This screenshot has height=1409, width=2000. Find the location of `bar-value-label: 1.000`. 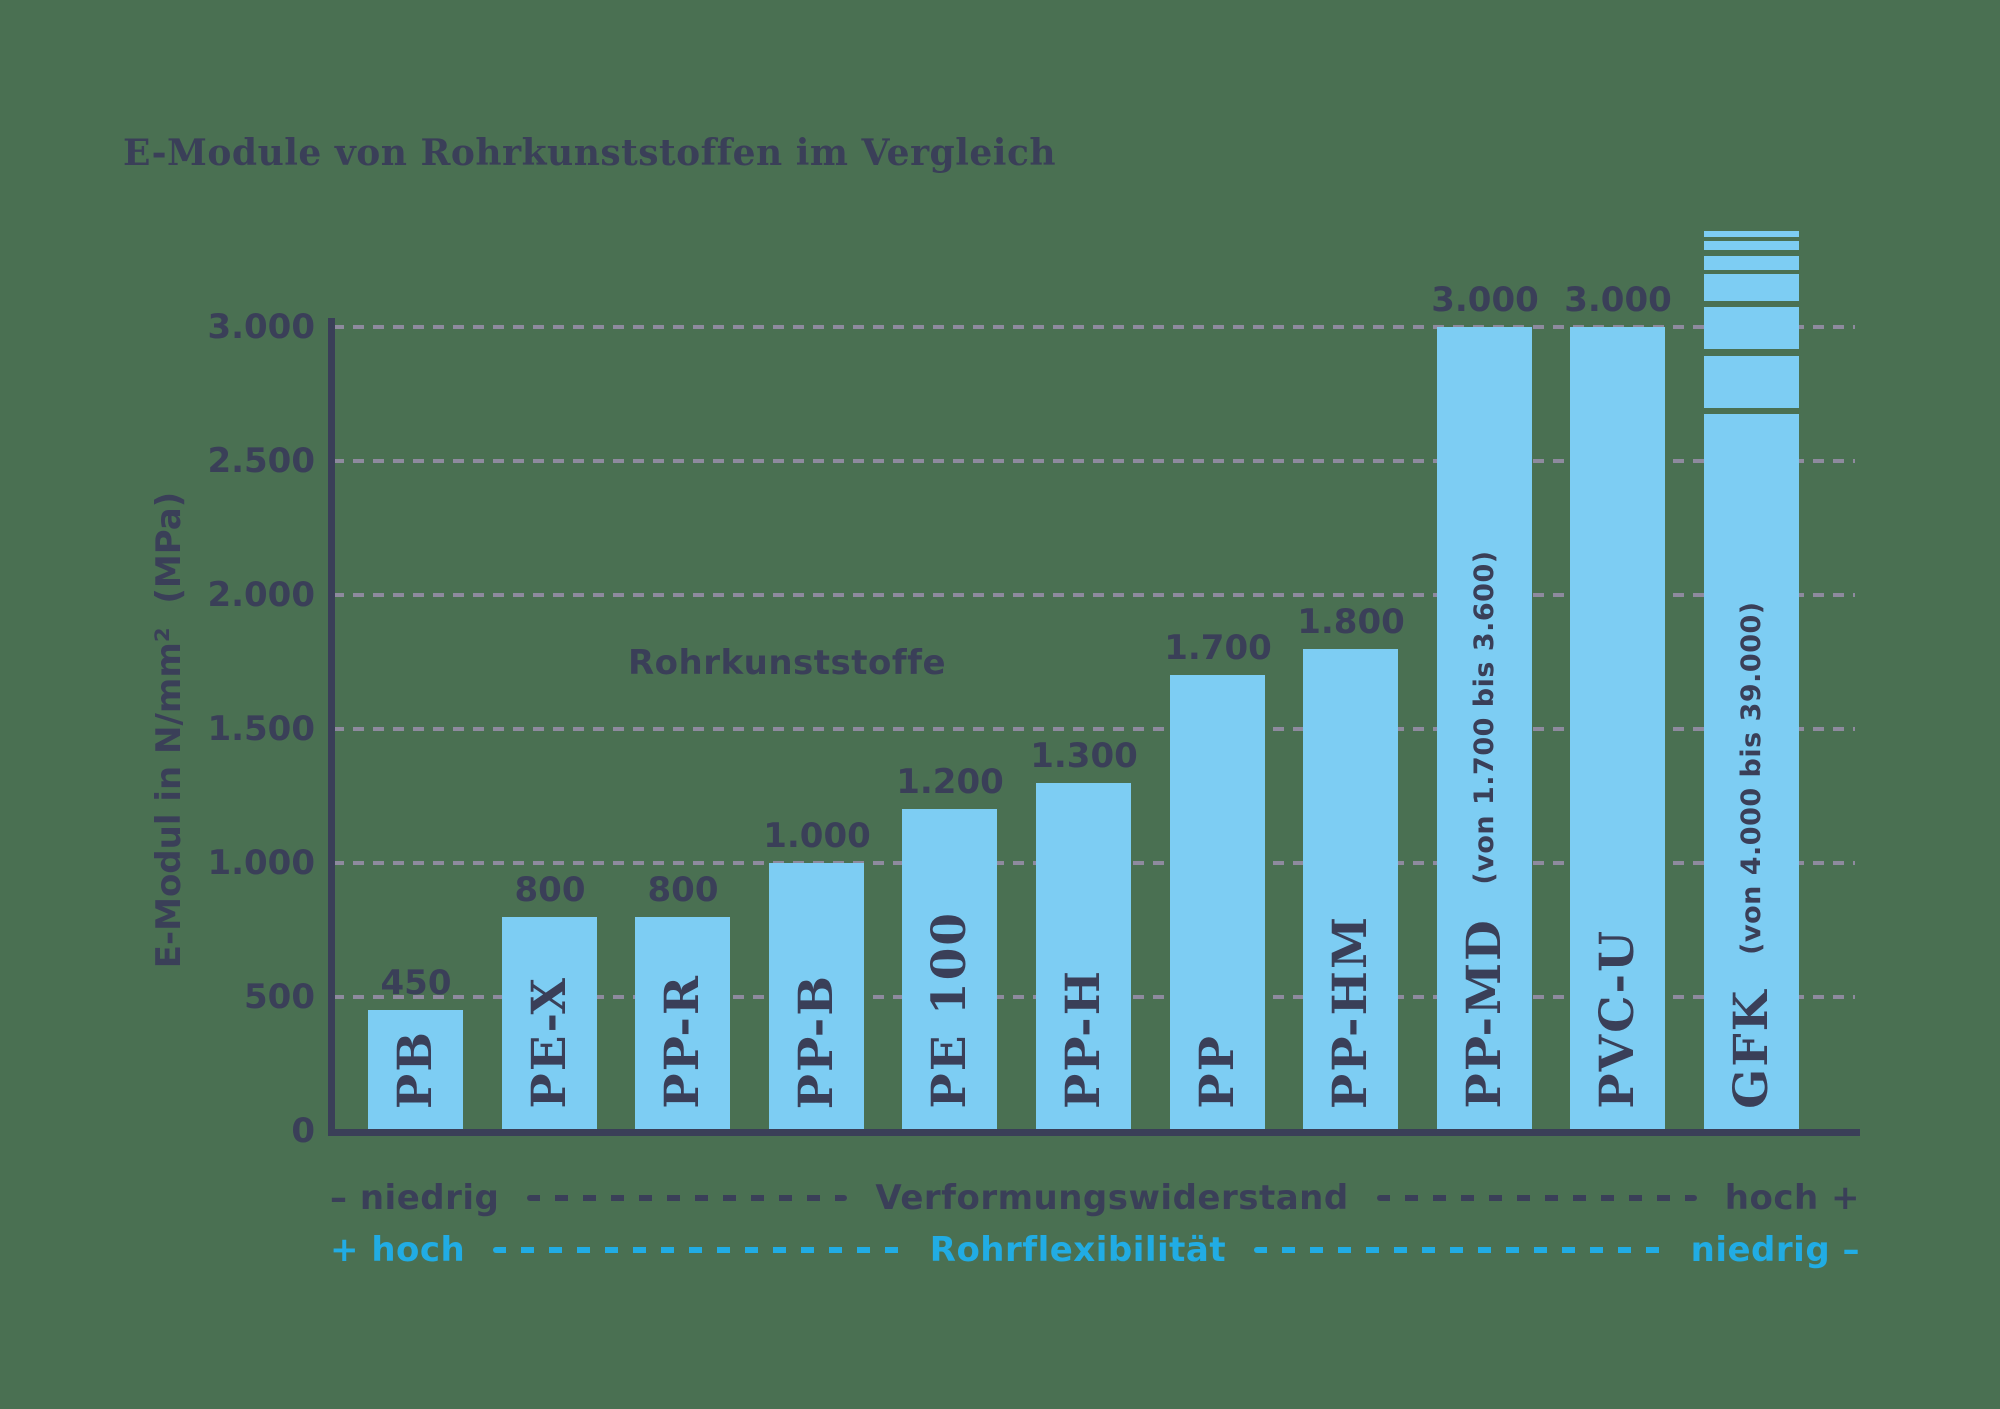

bar-value-label: 1.000 is located at coordinates (817, 836).